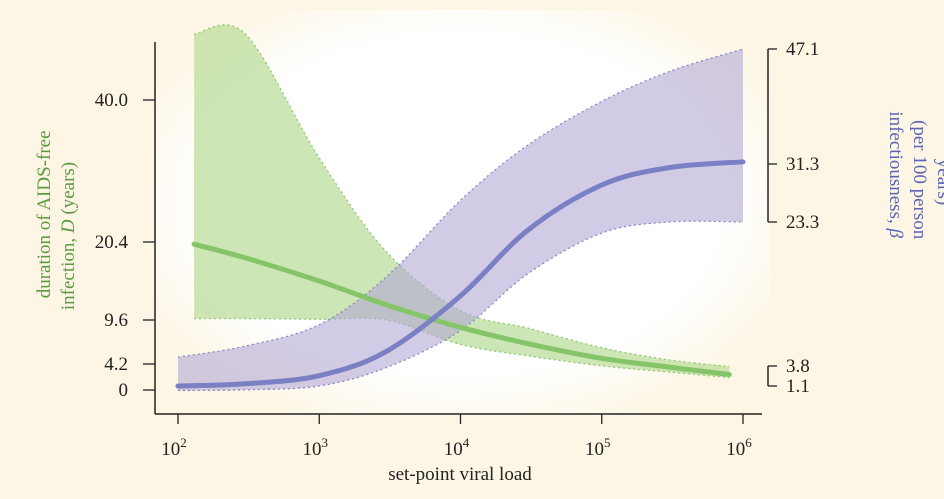  What do you see at coordinates (68, 271) in the screenshot?
I see `y-left-label-line2-prefix: infection,` at bounding box center [68, 271].